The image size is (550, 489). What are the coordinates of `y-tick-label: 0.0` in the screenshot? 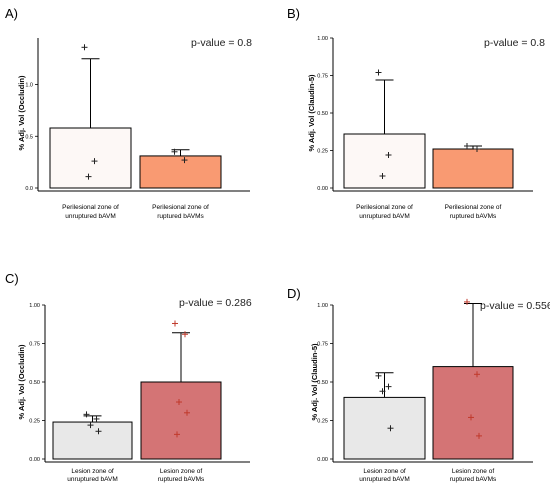 It's located at (29, 189).